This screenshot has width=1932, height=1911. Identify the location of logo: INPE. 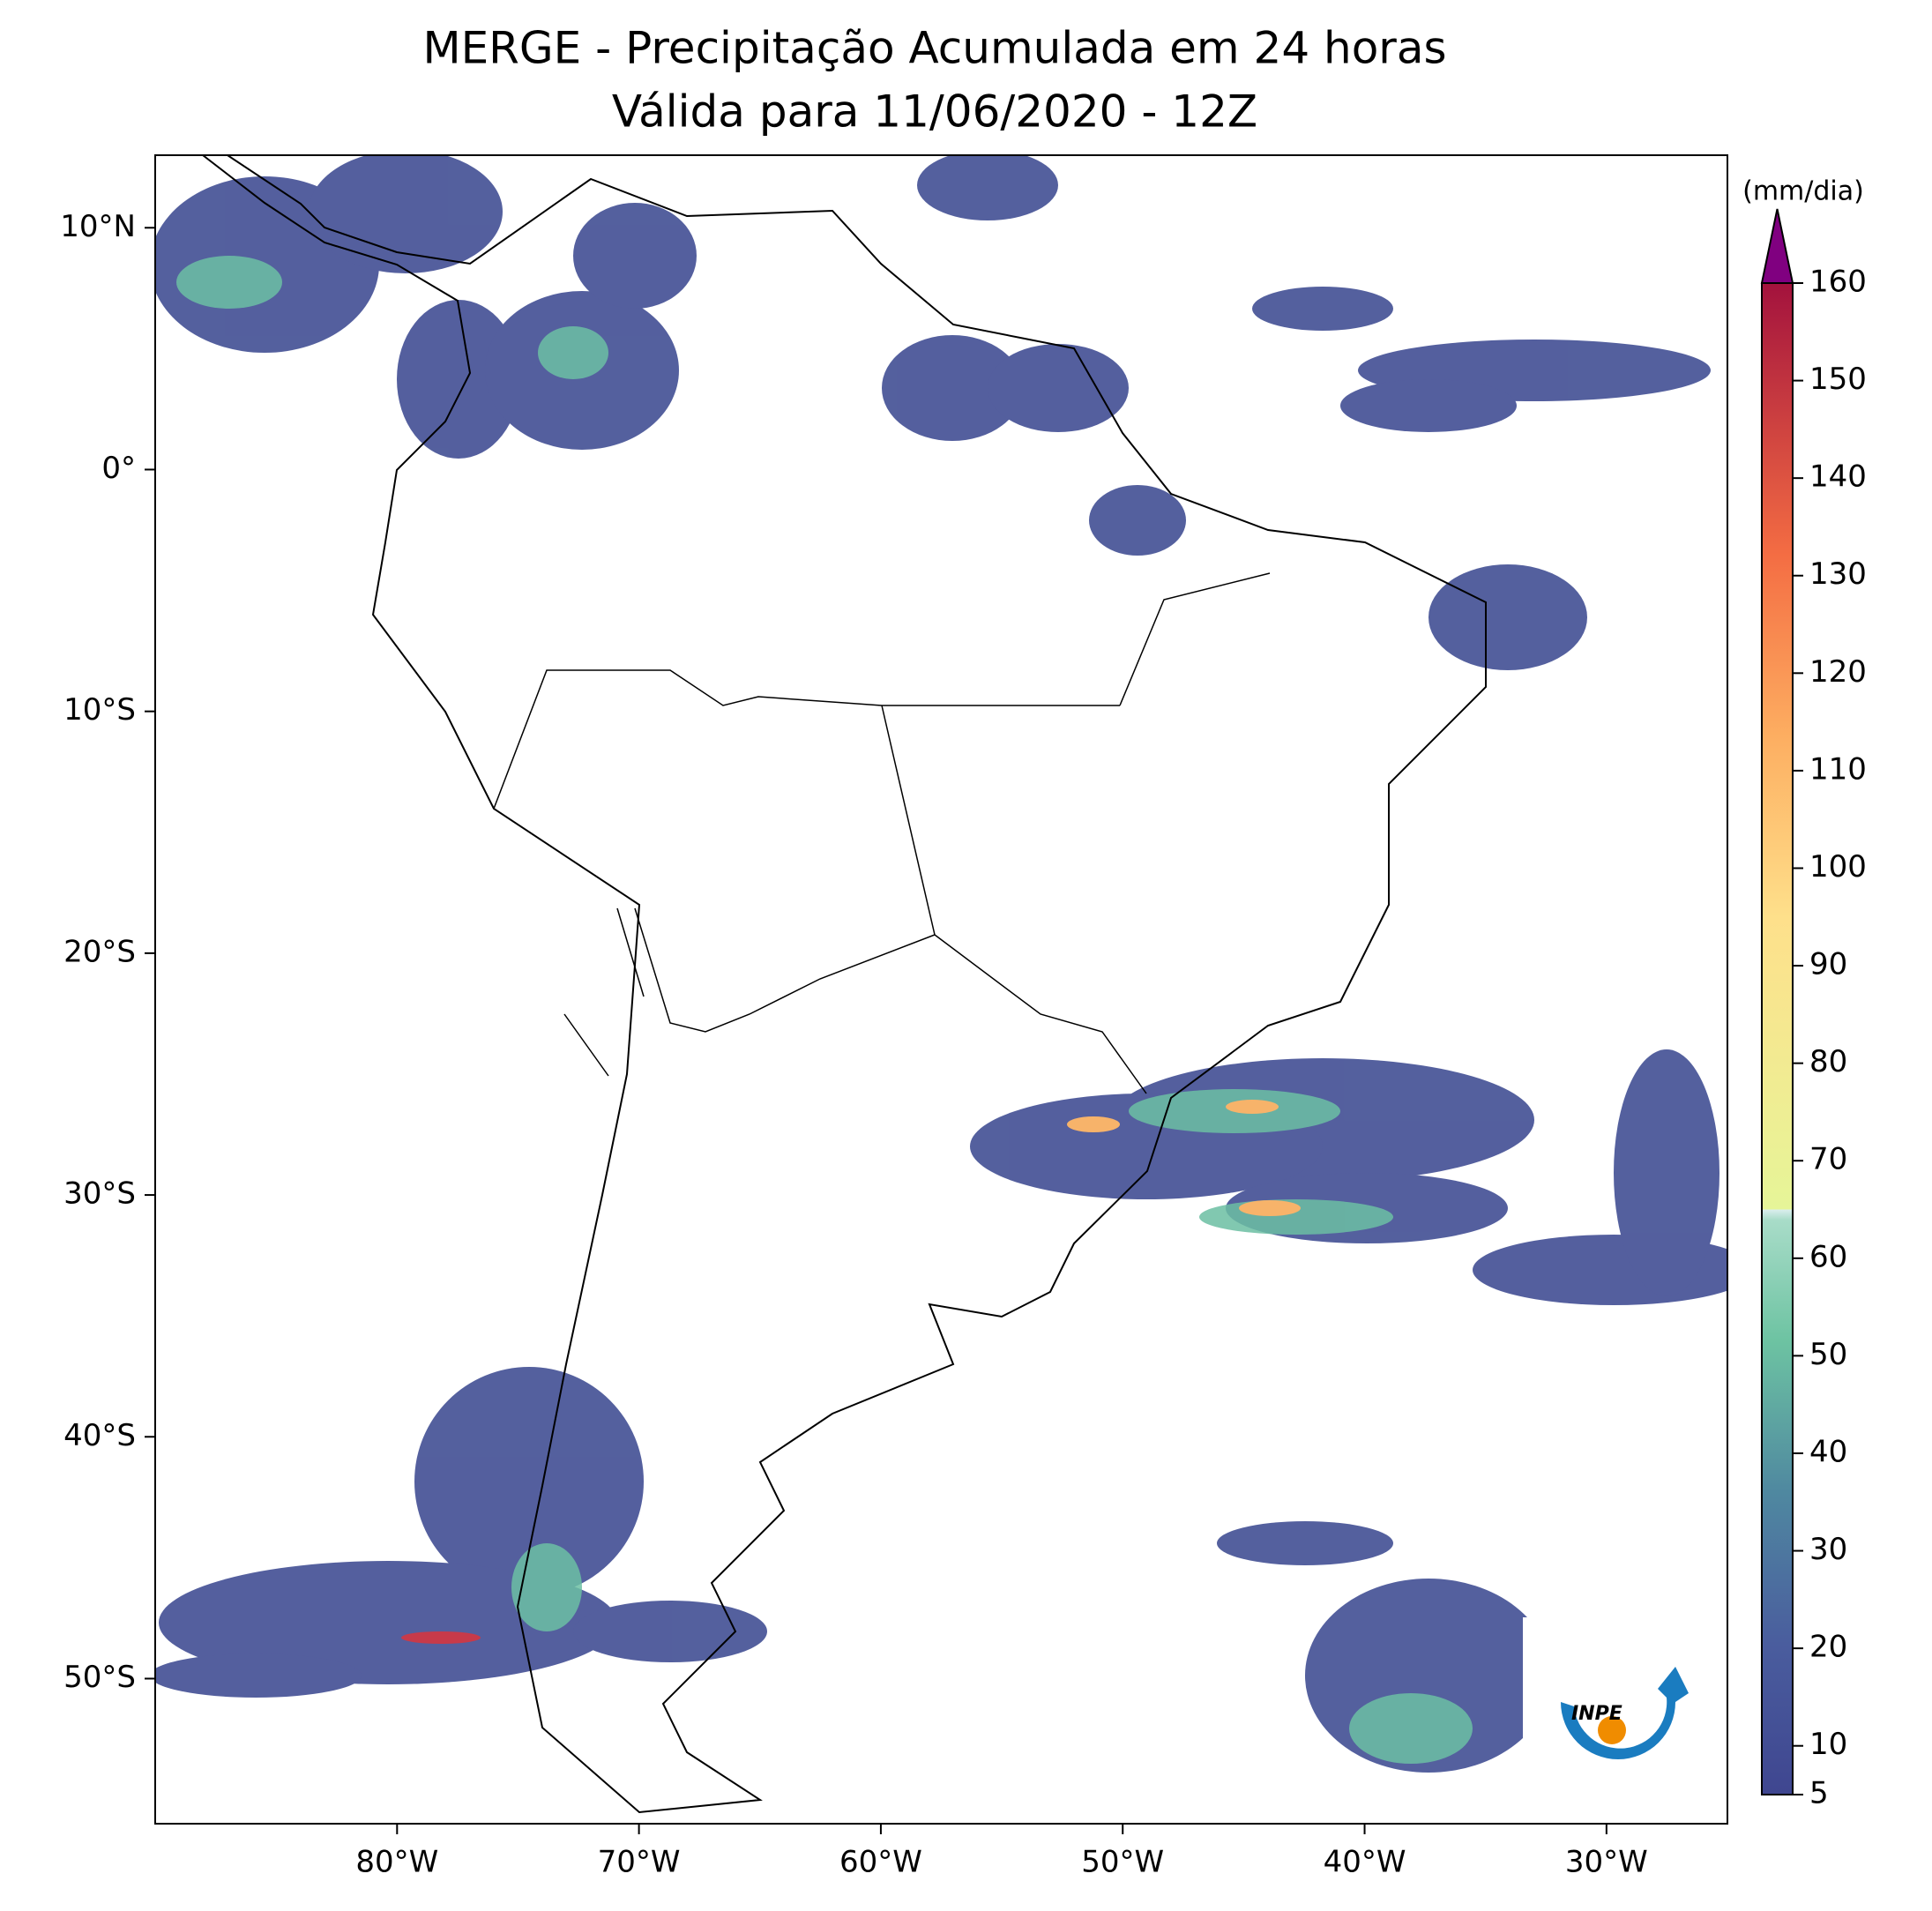
(1616, 1708).